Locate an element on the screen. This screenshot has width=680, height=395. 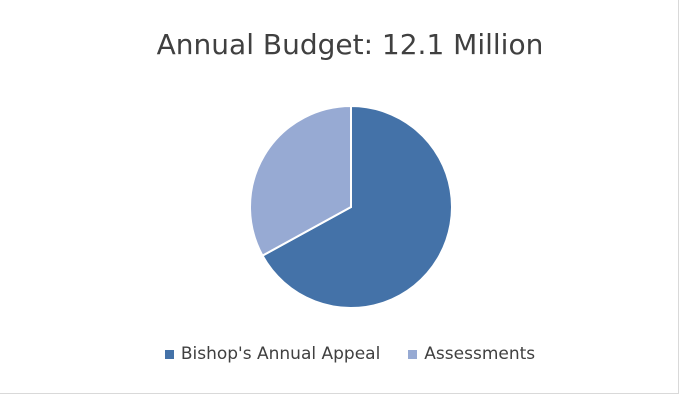
legend: Bishop's Annual Appeal Assessments is located at coordinates (340, 354).